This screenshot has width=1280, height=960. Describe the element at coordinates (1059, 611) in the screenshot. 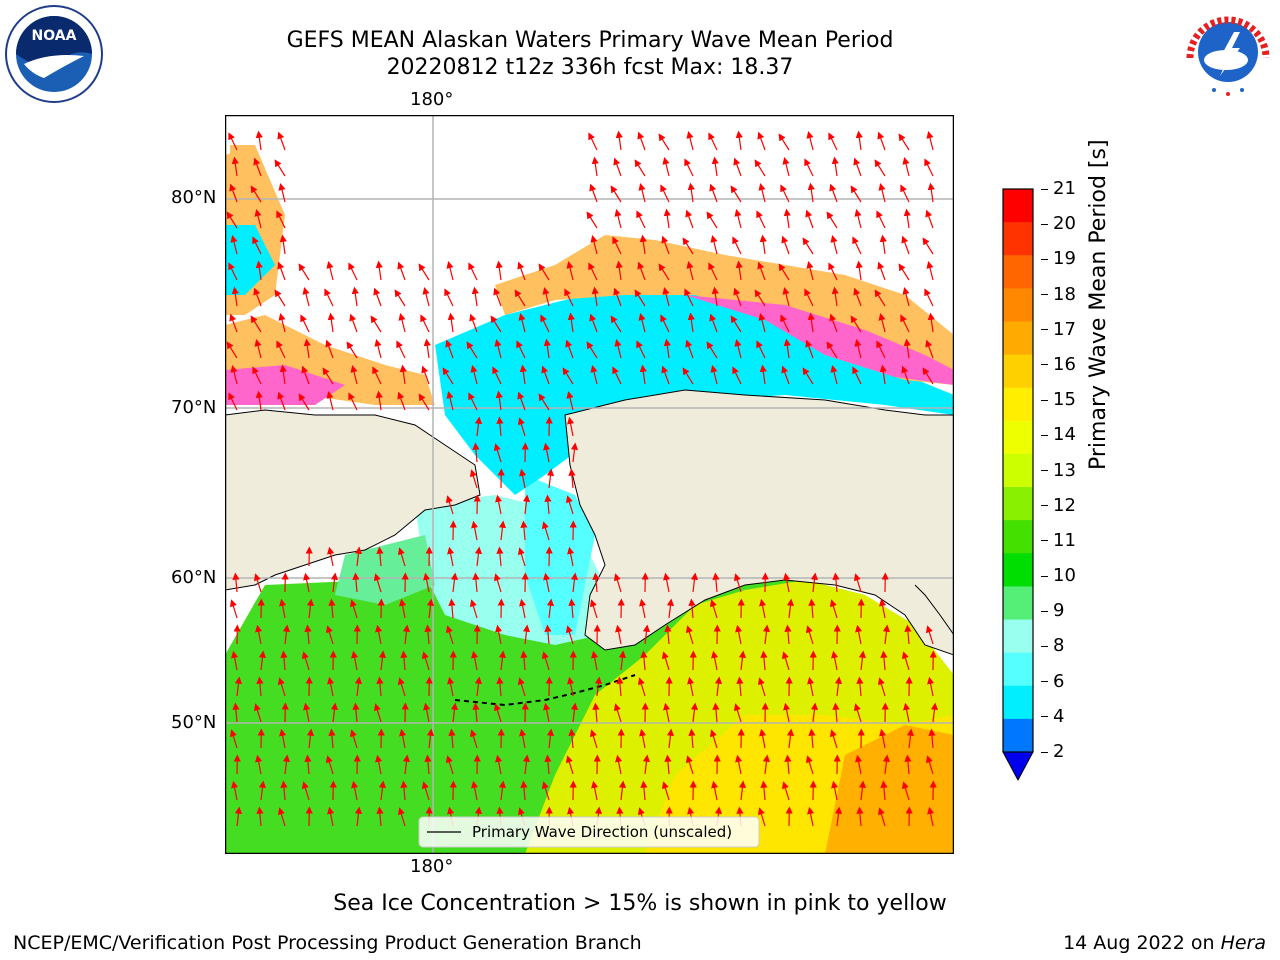

I see `colorbar-tick-label: 9` at that location.